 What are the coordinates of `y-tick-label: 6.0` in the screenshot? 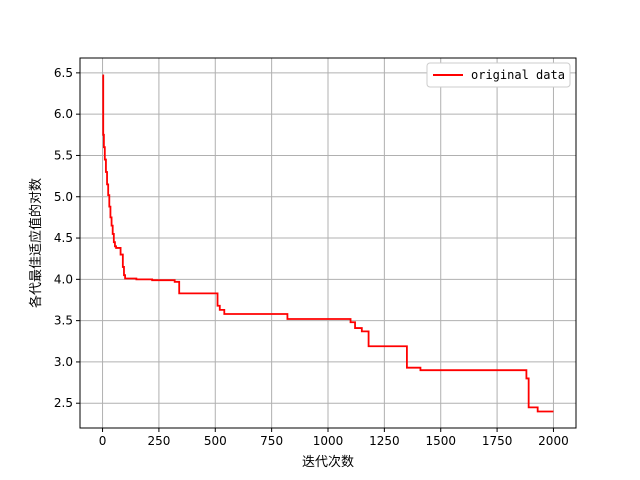 It's located at (63, 114).